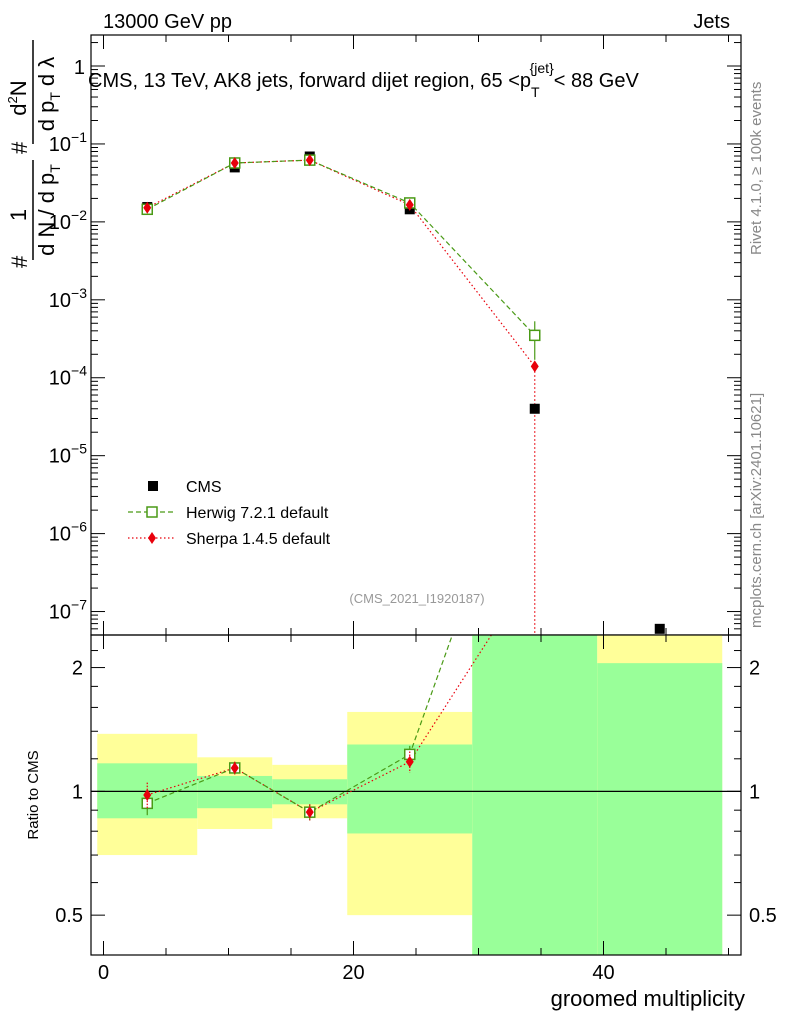 The image size is (786, 1024). What do you see at coordinates (416, 598) in the screenshot?
I see `analysis-tag: (CMS_2021_I1920187)` at bounding box center [416, 598].